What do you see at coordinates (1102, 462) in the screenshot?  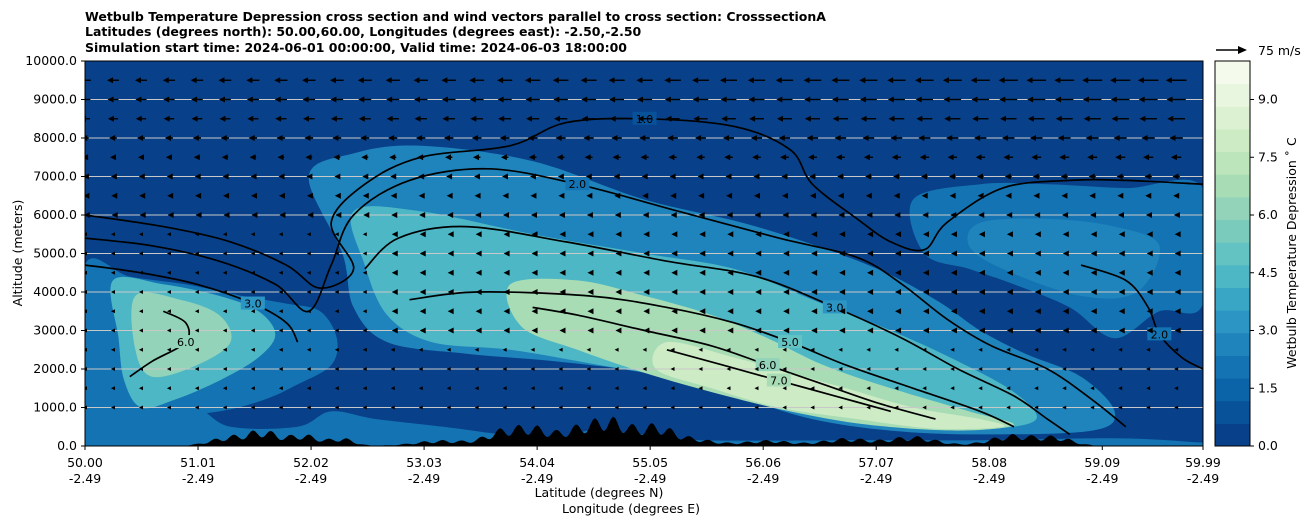 I see `x-tick-lat-9: 59.09` at bounding box center [1102, 462].